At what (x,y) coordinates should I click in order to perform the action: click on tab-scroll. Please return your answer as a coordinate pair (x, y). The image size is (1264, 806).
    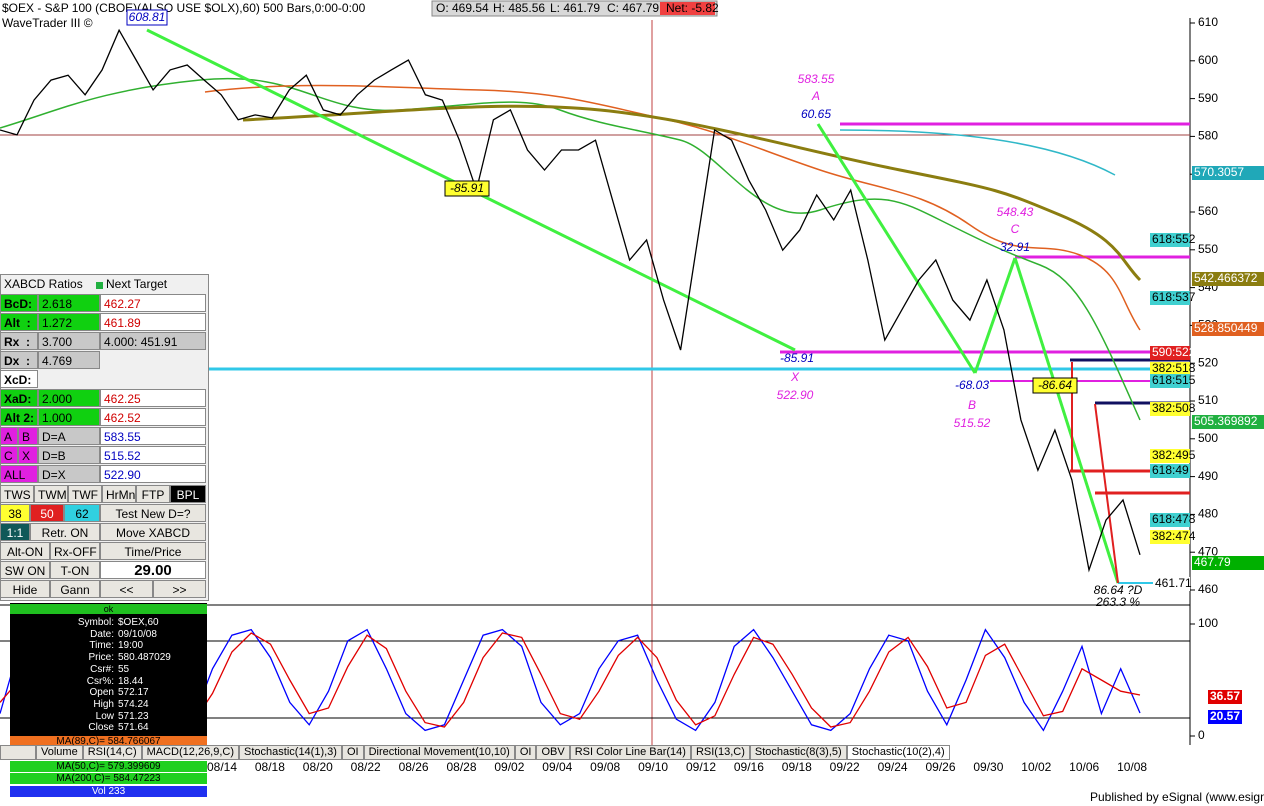
    Looking at the image, I should click on (18, 752).